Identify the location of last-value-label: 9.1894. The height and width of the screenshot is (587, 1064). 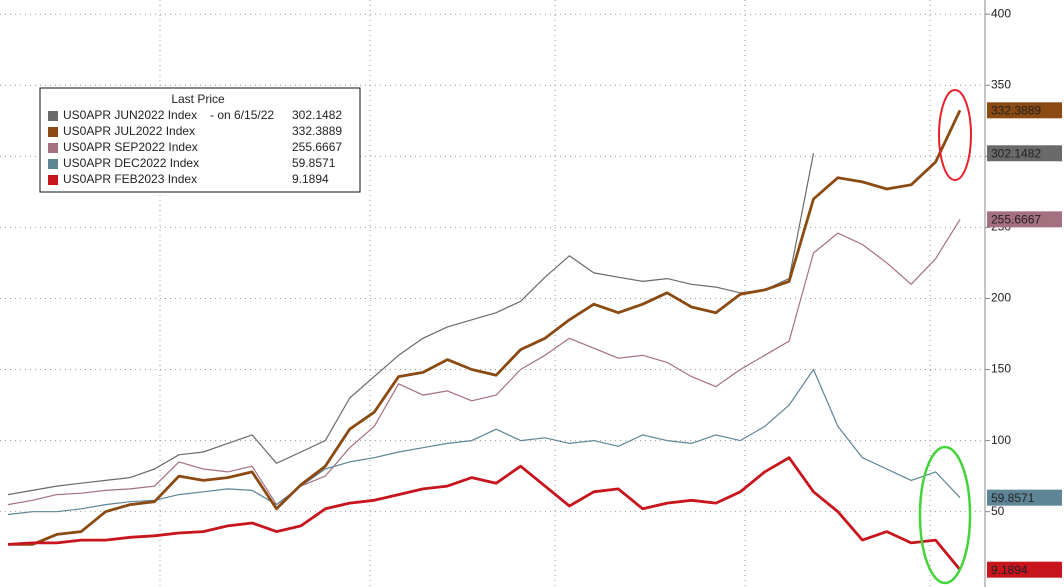
(1009, 570).